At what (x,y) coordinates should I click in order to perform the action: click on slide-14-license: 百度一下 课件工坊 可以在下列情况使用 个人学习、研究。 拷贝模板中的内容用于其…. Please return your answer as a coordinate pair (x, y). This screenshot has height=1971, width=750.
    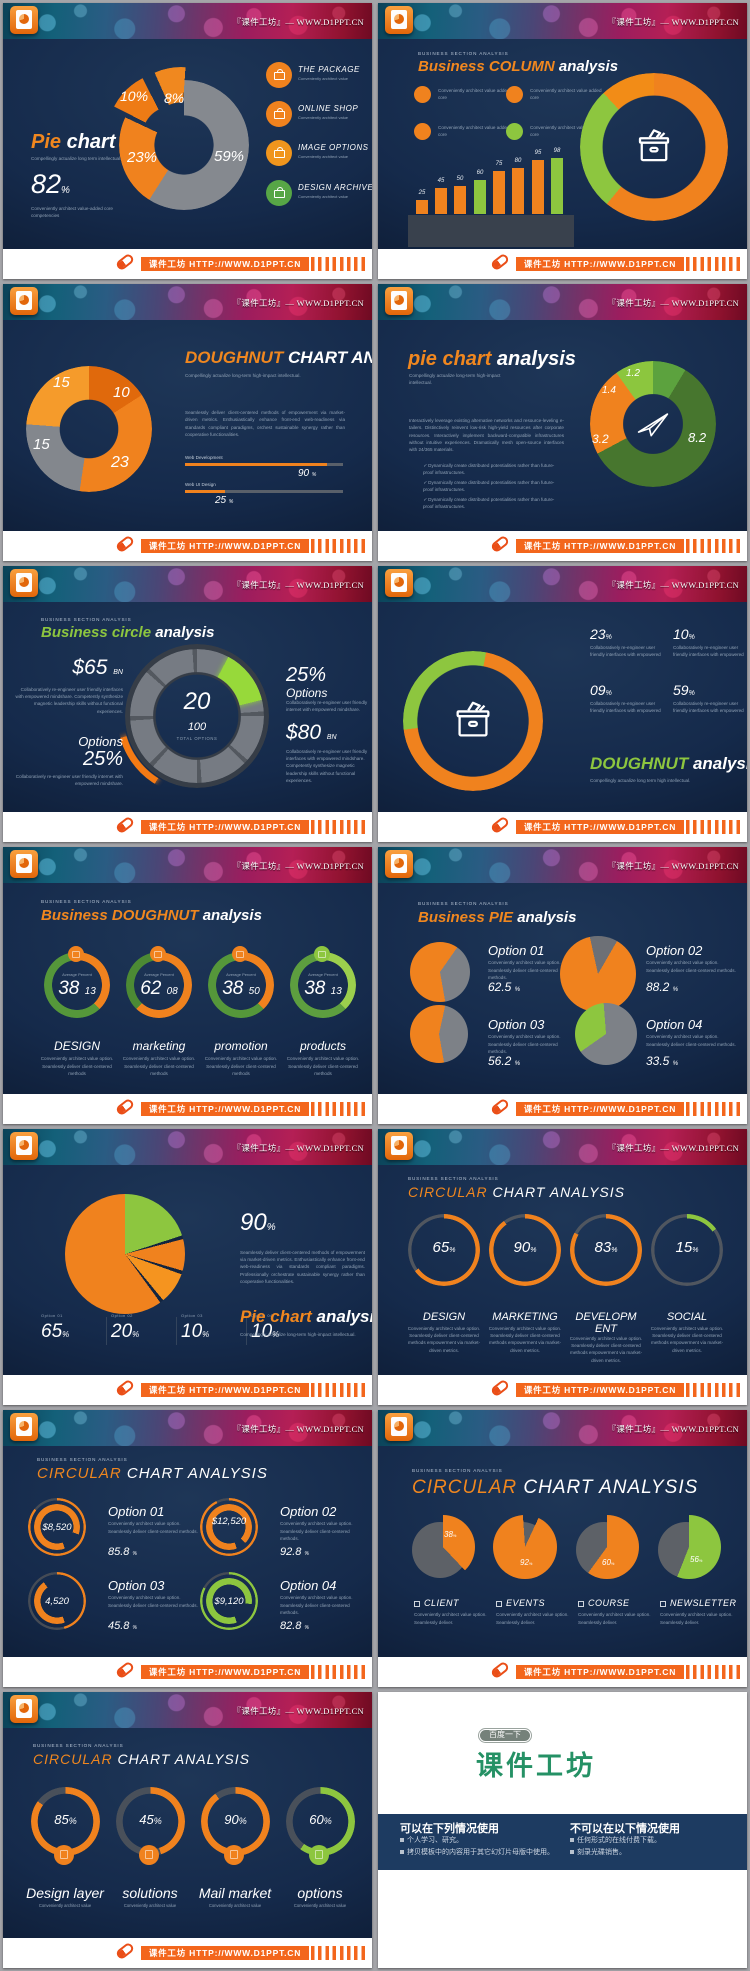
    Looking at the image, I should click on (562, 1830).